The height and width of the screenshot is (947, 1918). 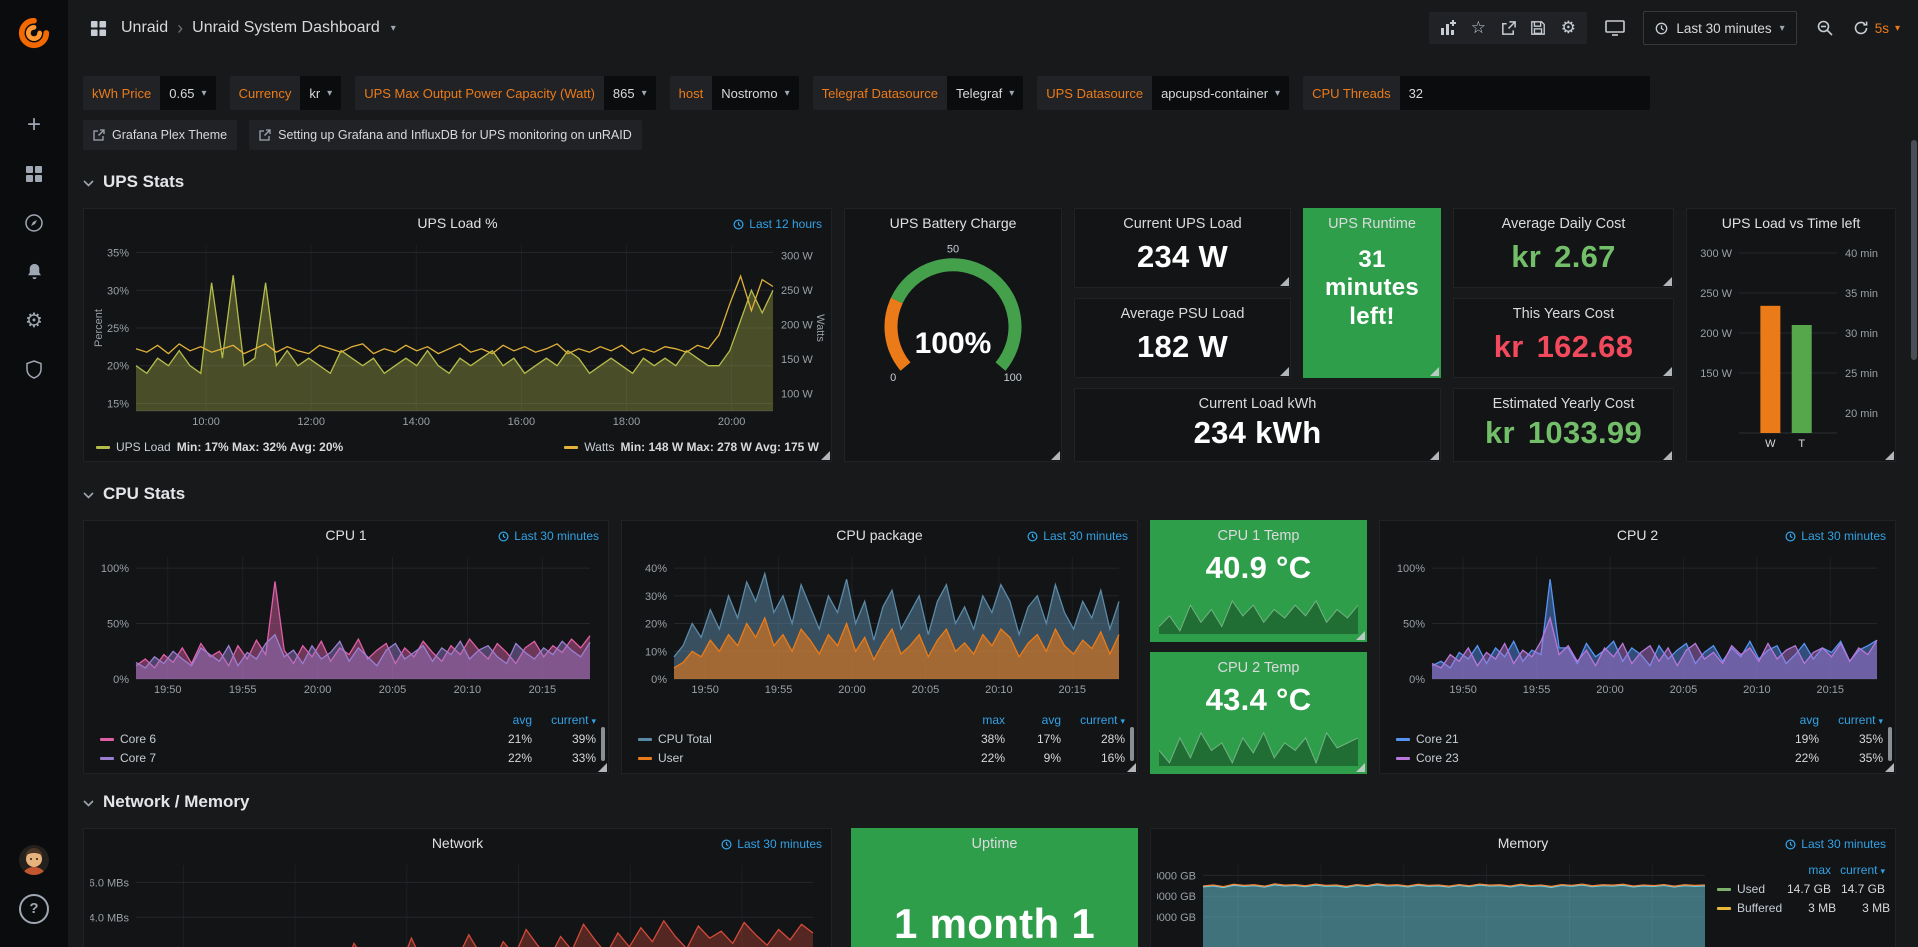 What do you see at coordinates (34, 369) in the screenshot?
I see `shield-icon` at bounding box center [34, 369].